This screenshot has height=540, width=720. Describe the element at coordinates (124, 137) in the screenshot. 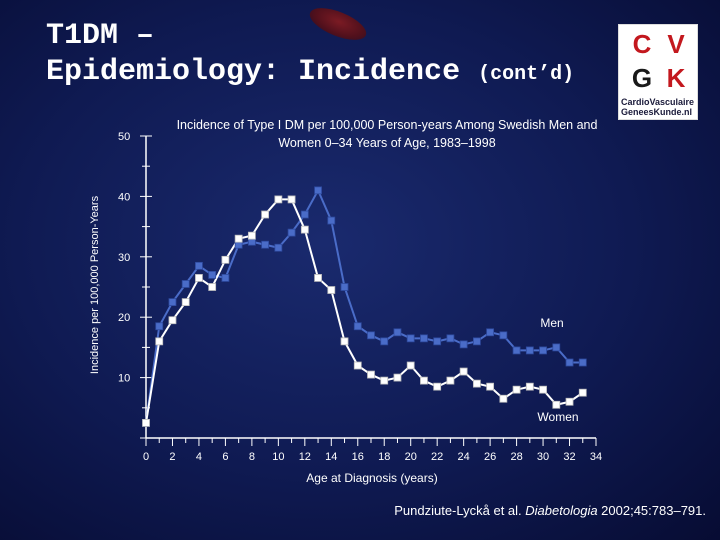

I see `y-tick-label: 50` at that location.